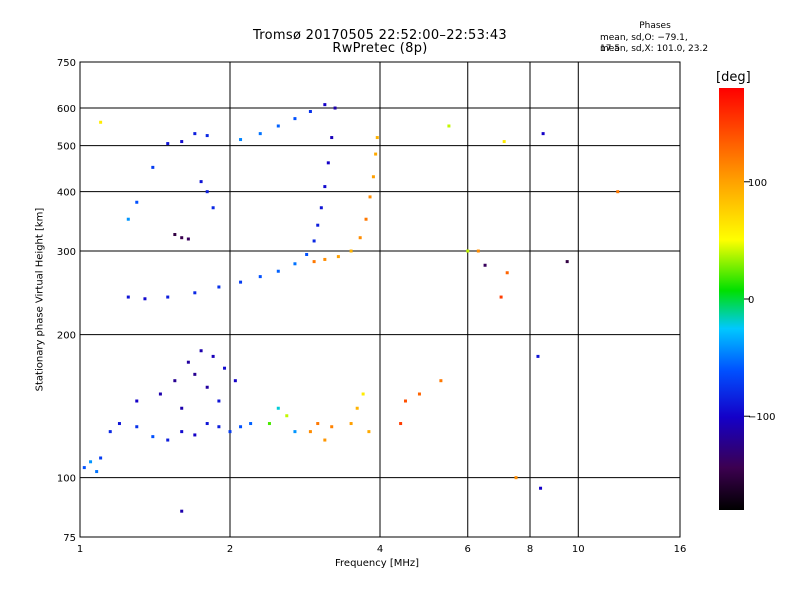 Image resolution: width=800 pixels, height=600 pixels. What do you see at coordinates (751, 300) in the screenshot?
I see `colorbar-tick-label: 0` at bounding box center [751, 300].